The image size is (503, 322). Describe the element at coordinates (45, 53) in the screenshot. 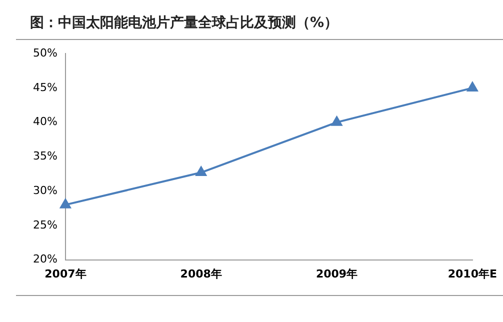

I see `y-tick-label: 50%` at that location.